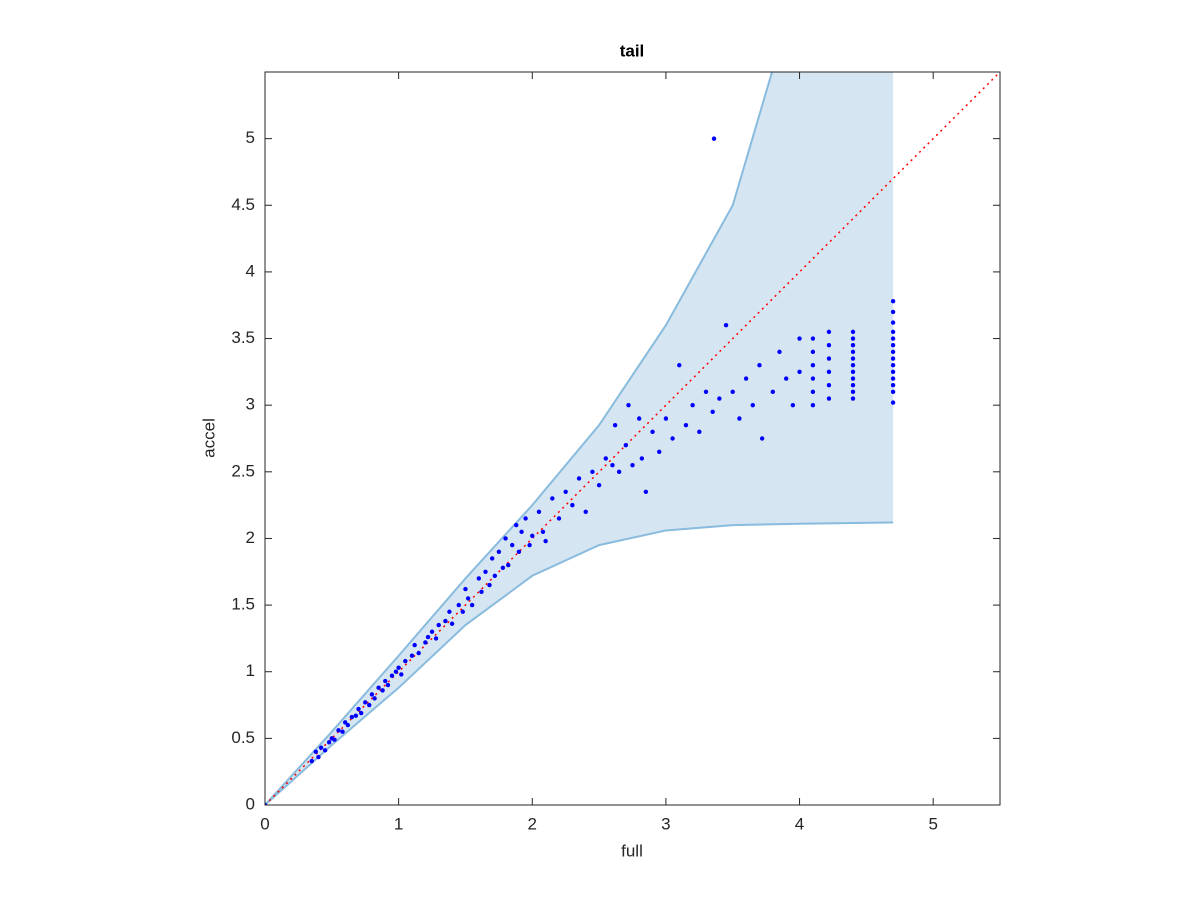 The width and height of the screenshot is (1200, 905). What do you see at coordinates (250, 803) in the screenshot?
I see `y-tick-label: 0` at bounding box center [250, 803].